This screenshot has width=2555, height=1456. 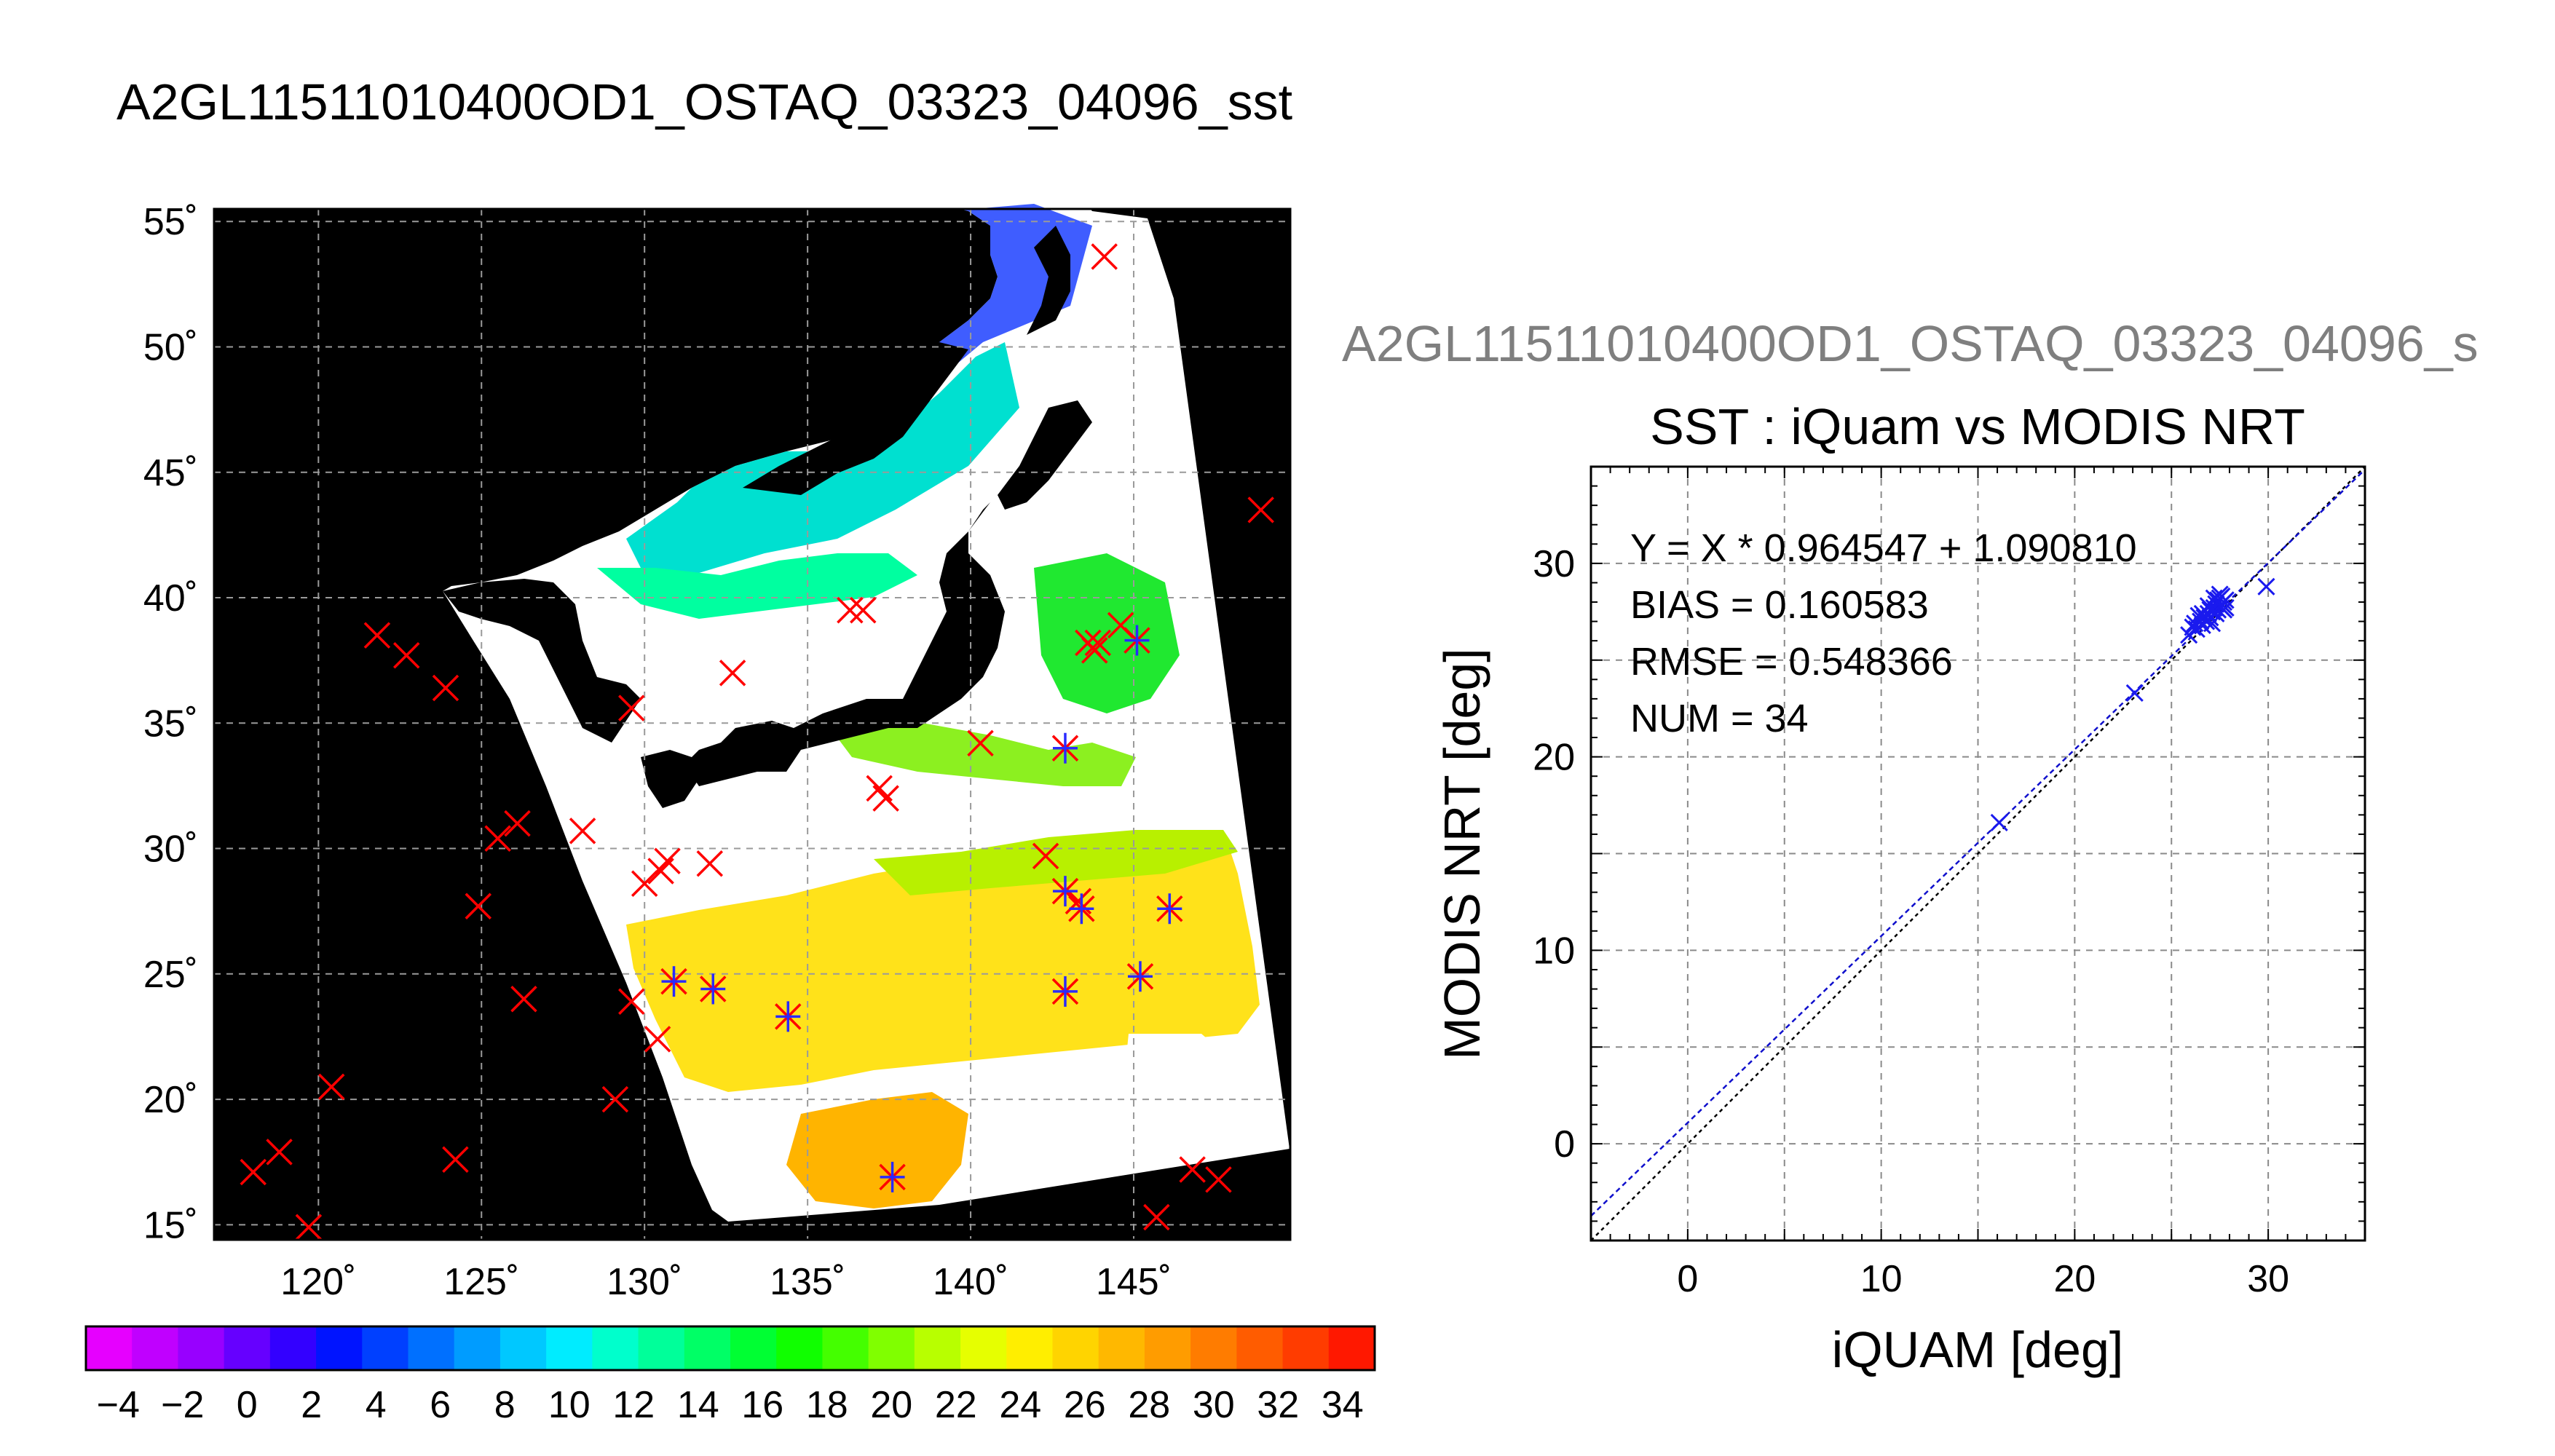 What do you see at coordinates (1149, 1405) in the screenshot?
I see `colorbar-tick-label: 28` at bounding box center [1149, 1405].